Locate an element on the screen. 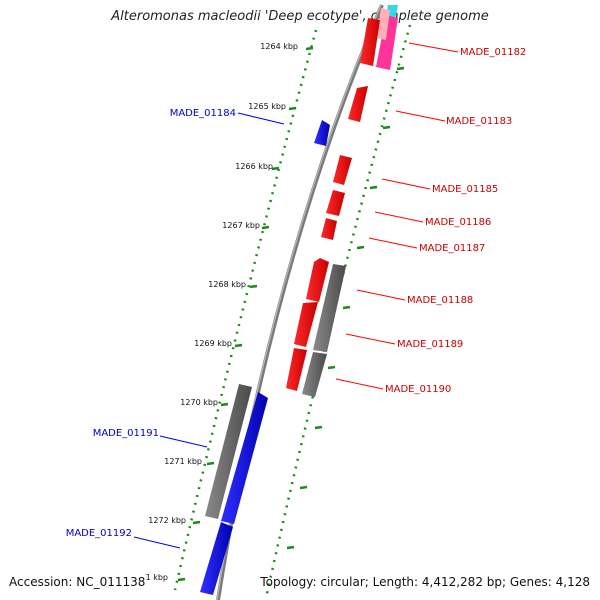 Image resolution: width=600 pixels, height=600 pixels. tick-label-1273: 1 kbp is located at coordinates (157, 577).